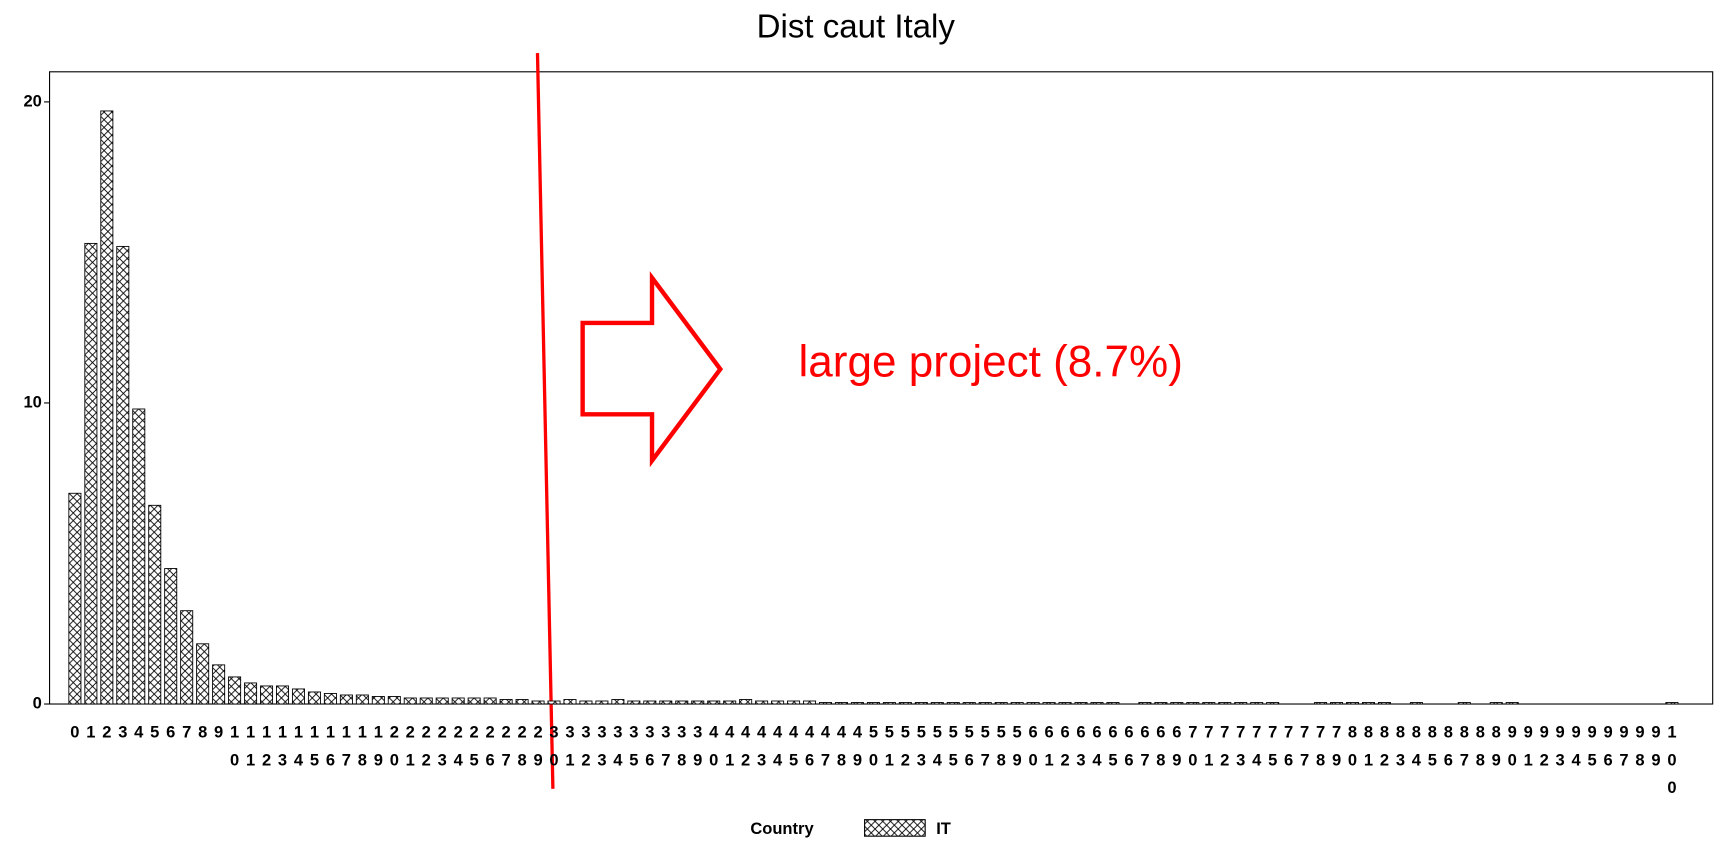 Image resolution: width=1727 pixels, height=843 pixels. What do you see at coordinates (90, 732) in the screenshot?
I see `x-tick-label: 1` at bounding box center [90, 732].